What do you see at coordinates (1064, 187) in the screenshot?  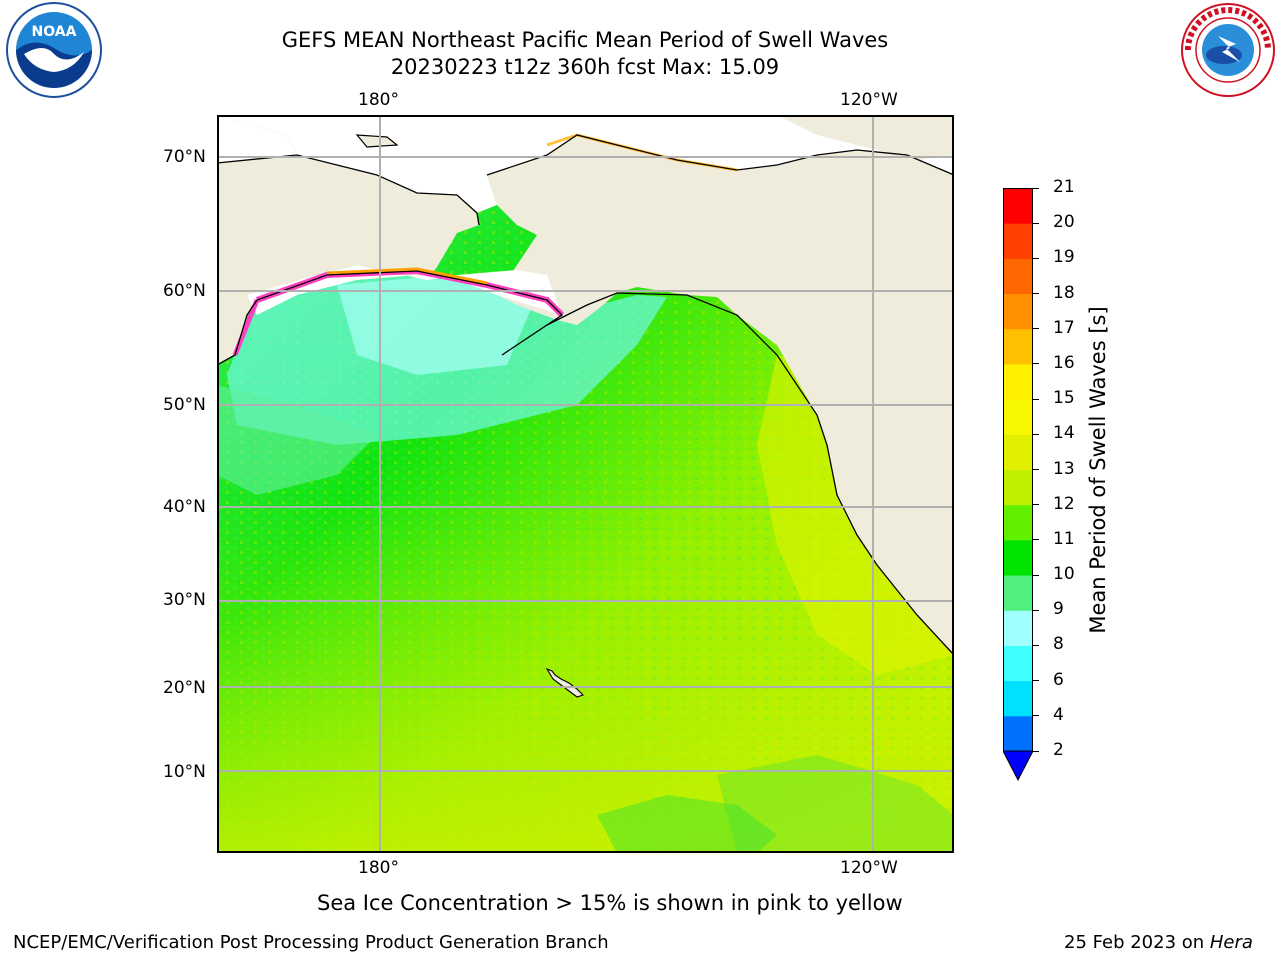 I see `colorbar-tick-label: 21` at bounding box center [1064, 187].